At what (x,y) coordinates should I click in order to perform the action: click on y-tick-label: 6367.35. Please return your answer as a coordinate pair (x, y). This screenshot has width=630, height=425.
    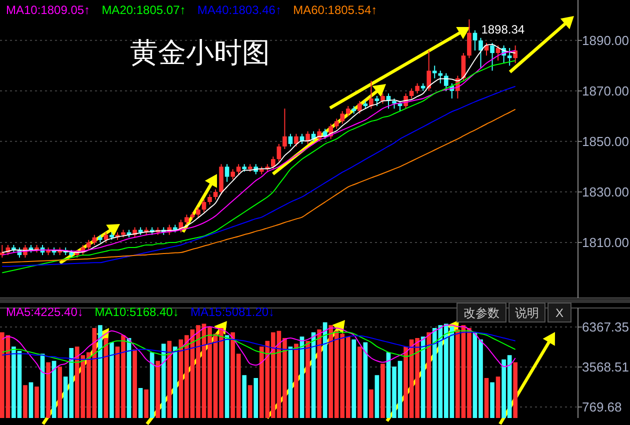
    Looking at the image, I should click on (605, 327).